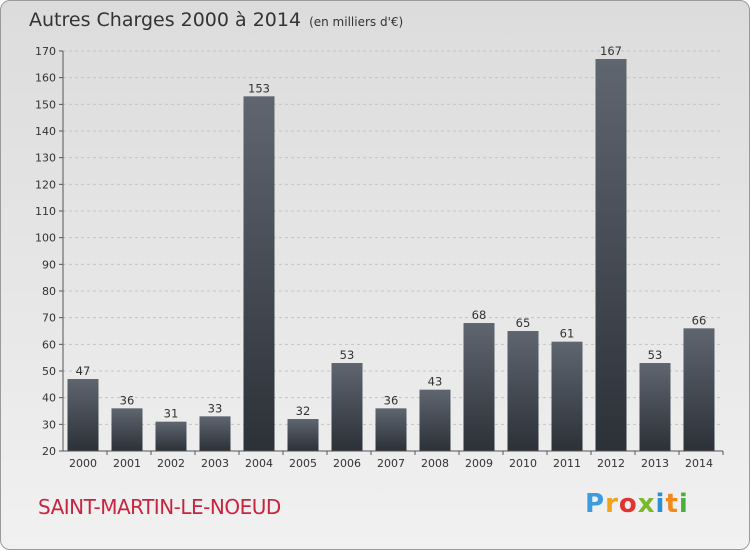 This screenshot has width=750, height=550. What do you see at coordinates (699, 320) in the screenshot?
I see `bar-value-label: 66` at bounding box center [699, 320].